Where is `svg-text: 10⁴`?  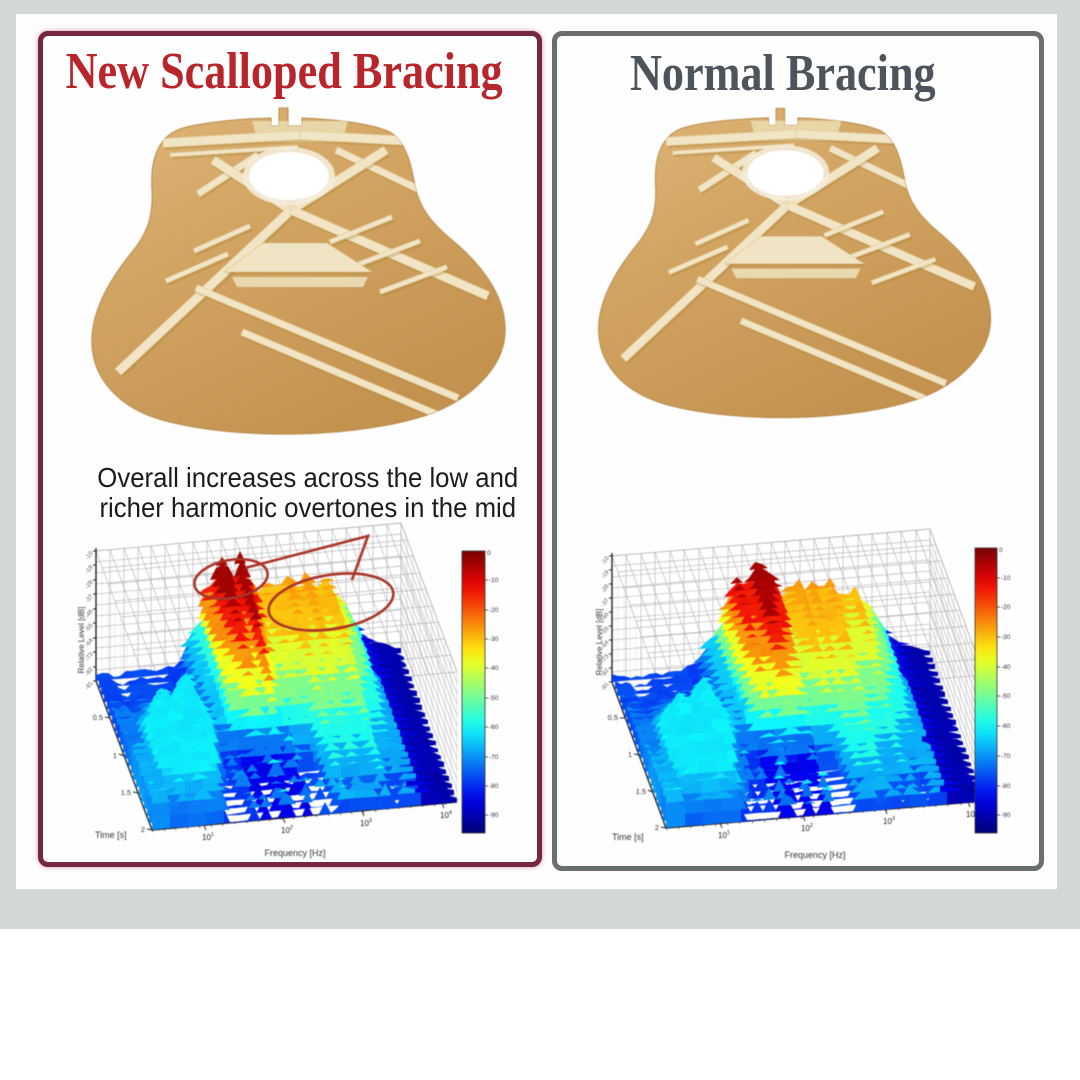
svg-text: 10⁴ is located at coordinates (446, 815).